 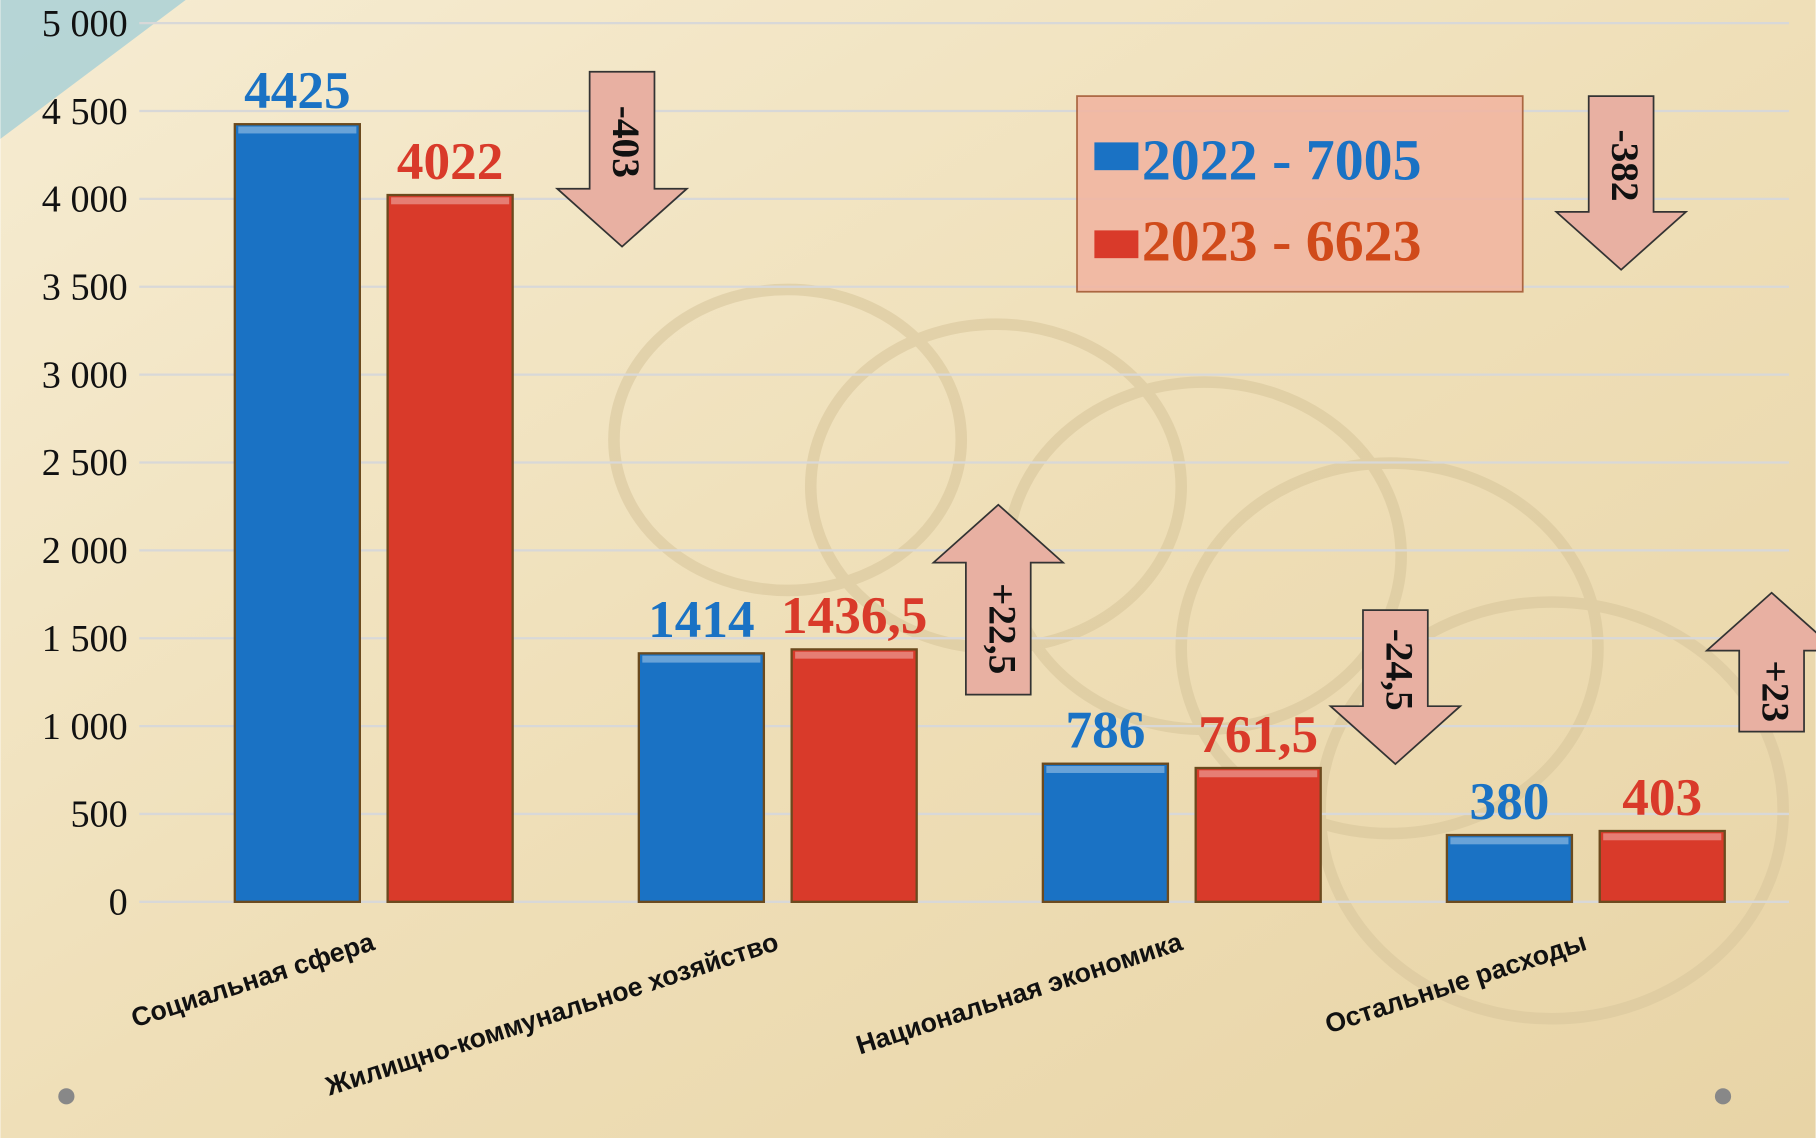 I want to click on corner-decoration, so click(x=93, y=69).